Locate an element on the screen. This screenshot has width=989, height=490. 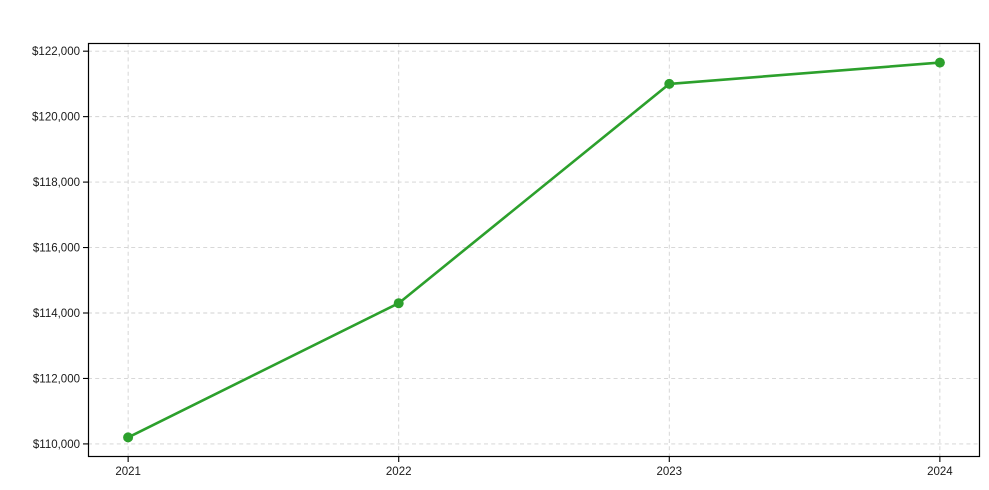
data-point-2021 is located at coordinates (128, 437).